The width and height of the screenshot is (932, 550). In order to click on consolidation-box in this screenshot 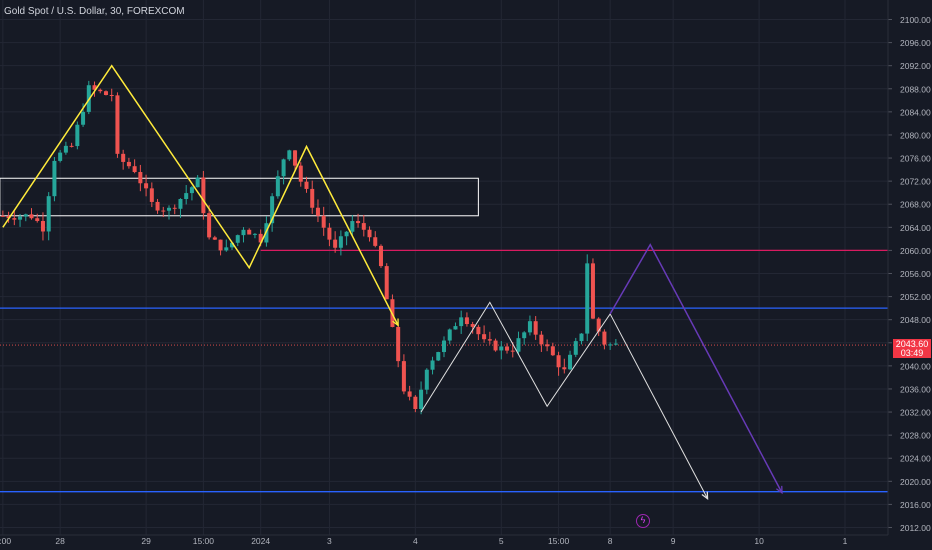, I will do `click(239, 197)`.